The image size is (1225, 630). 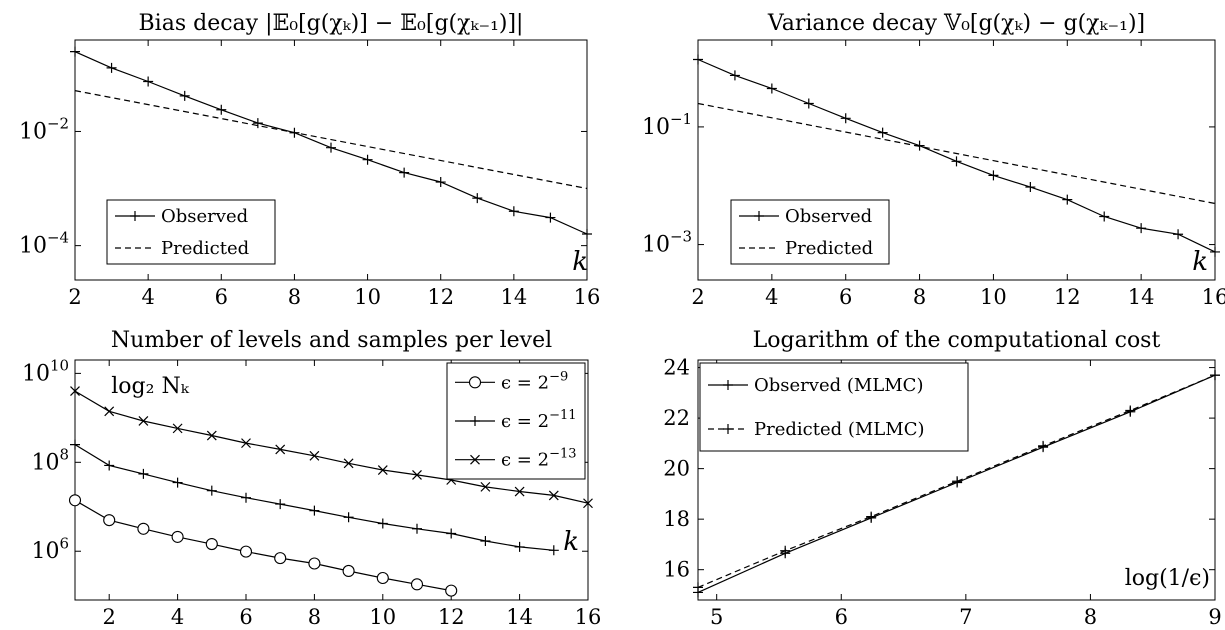 What do you see at coordinates (716, 617) in the screenshot?
I see `x-tick-label: 5` at bounding box center [716, 617].